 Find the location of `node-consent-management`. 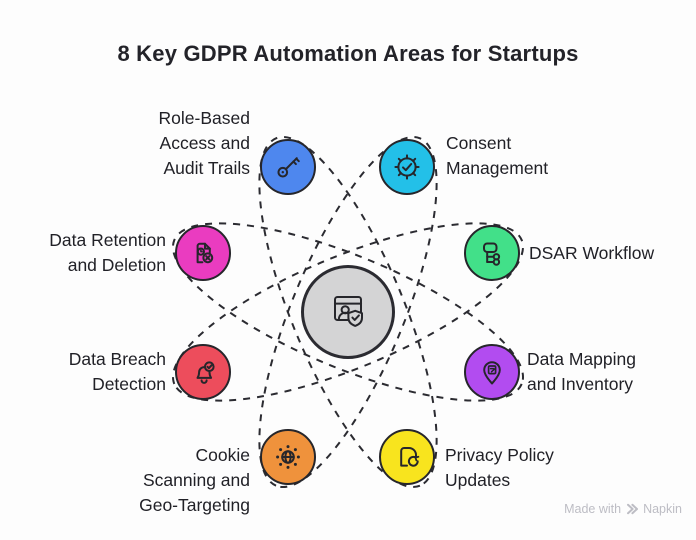

node-consent-management is located at coordinates (407, 167).